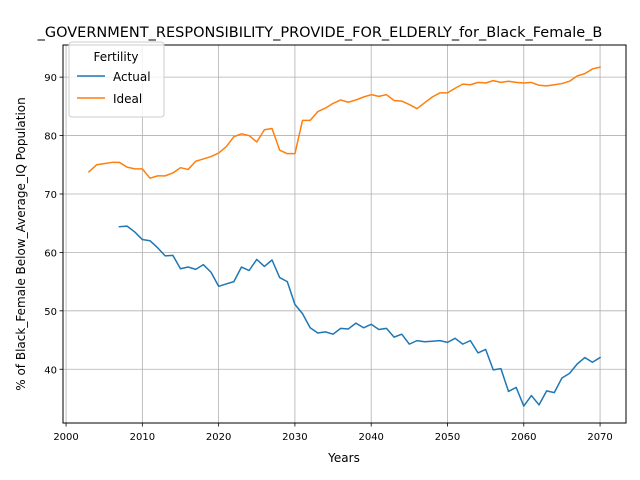 The width and height of the screenshot is (640, 480). Describe the element at coordinates (132, 77) in the screenshot. I see `legend-label-actual: Actual` at that location.